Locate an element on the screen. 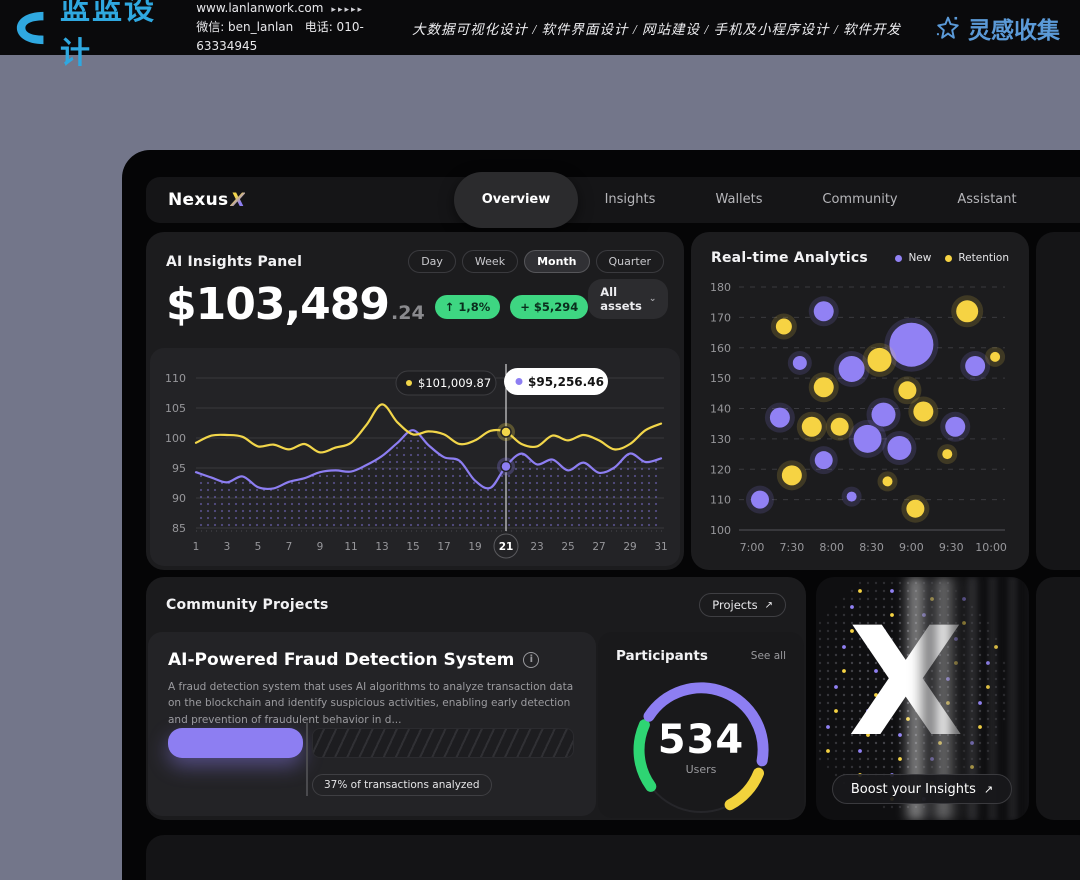 Image resolution: width=1080 pixels, height=880 pixels. boost-insights-button: Boost your Insights ↗ is located at coordinates (922, 789).